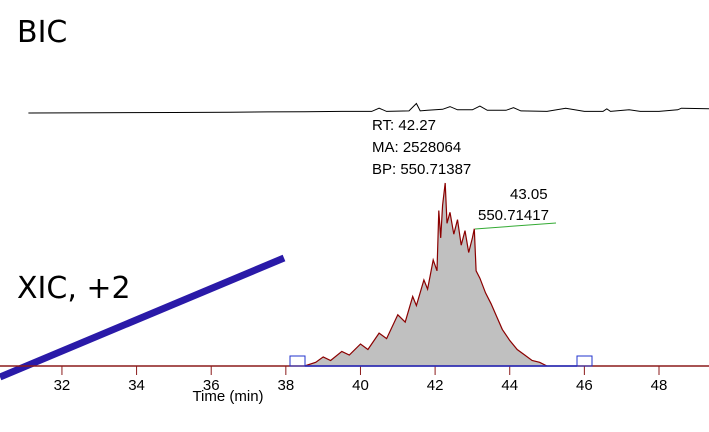 Image resolution: width=709 pixels, height=432 pixels. Describe the element at coordinates (584, 385) in the screenshot. I see `x-tick-label: 46` at that location.